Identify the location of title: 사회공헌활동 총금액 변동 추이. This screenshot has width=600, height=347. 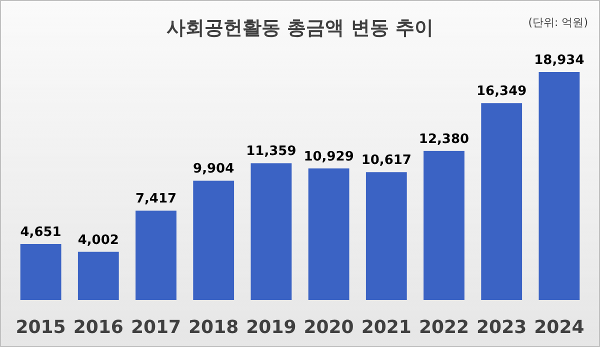
(300, 28).